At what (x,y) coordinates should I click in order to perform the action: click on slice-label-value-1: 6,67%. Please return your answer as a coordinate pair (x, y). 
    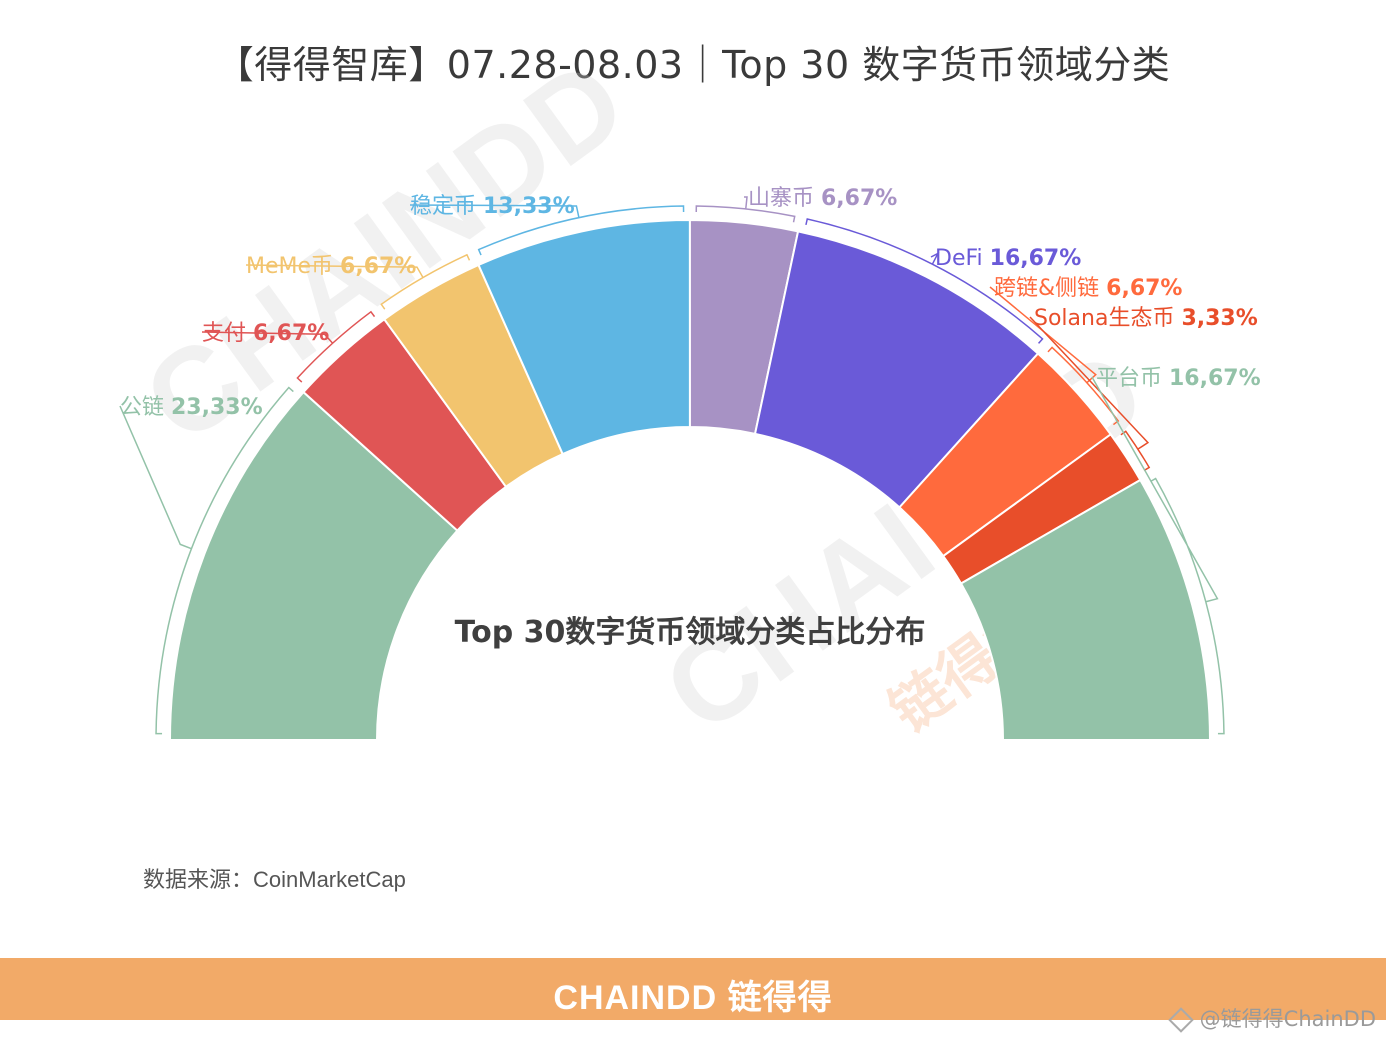
    Looking at the image, I should click on (291, 333).